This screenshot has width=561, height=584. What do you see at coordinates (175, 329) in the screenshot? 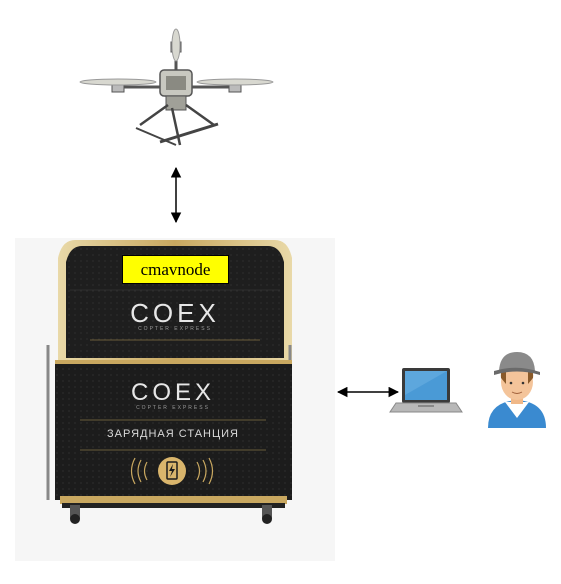
I see `station-dome-brand-sub: COPTER EXPRESS` at bounding box center [175, 329].